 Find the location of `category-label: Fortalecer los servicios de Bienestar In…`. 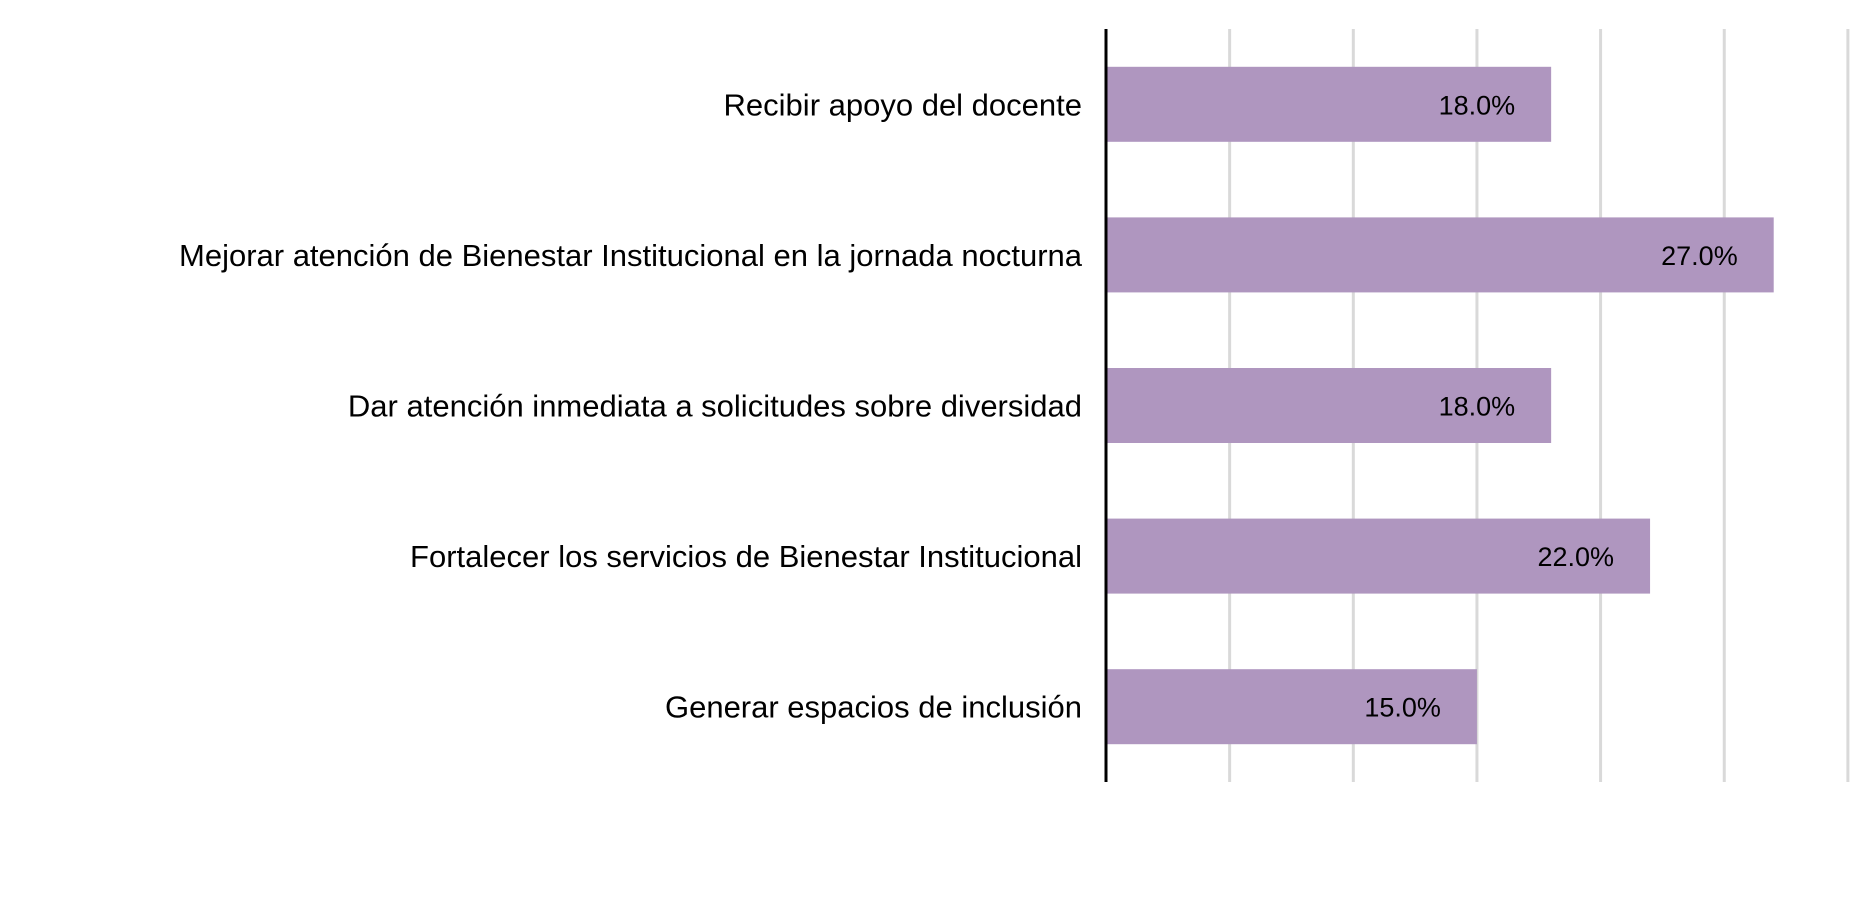

category-label: Fortalecer los servicios de Bienestar In… is located at coordinates (746, 556).